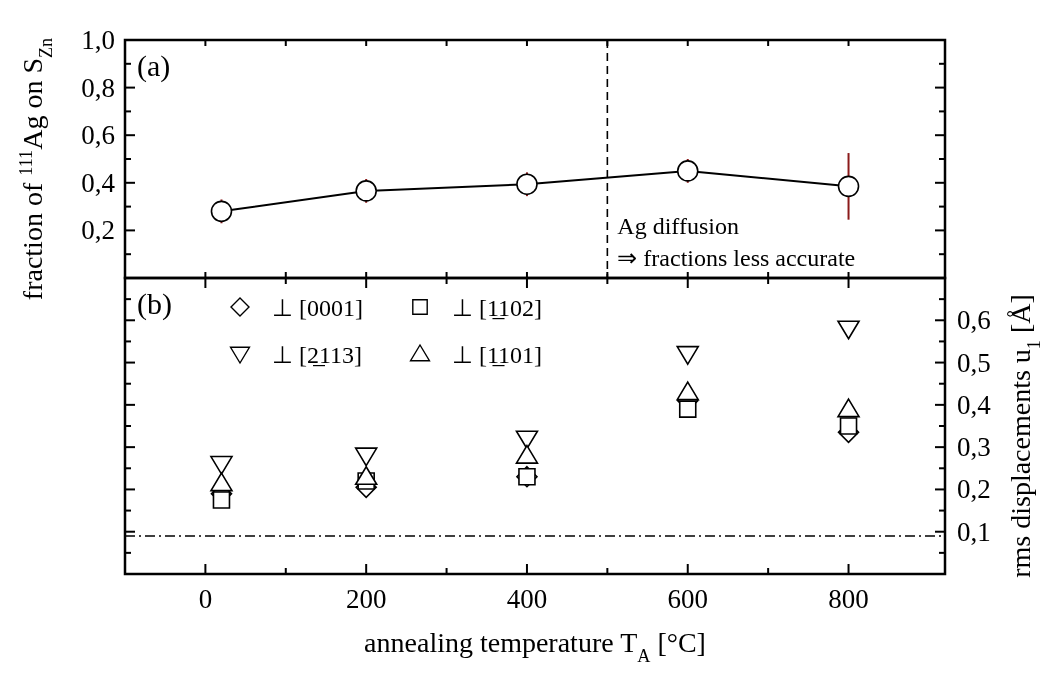 The width and height of the screenshot is (1051, 682). Describe the element at coordinates (678, 226) in the screenshot. I see `annotation: Ag diffusion` at that location.